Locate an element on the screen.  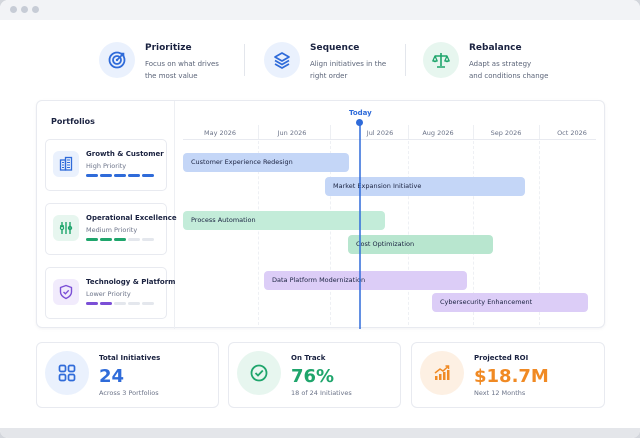
month-label: Aug 2026 is located at coordinates (438, 133).